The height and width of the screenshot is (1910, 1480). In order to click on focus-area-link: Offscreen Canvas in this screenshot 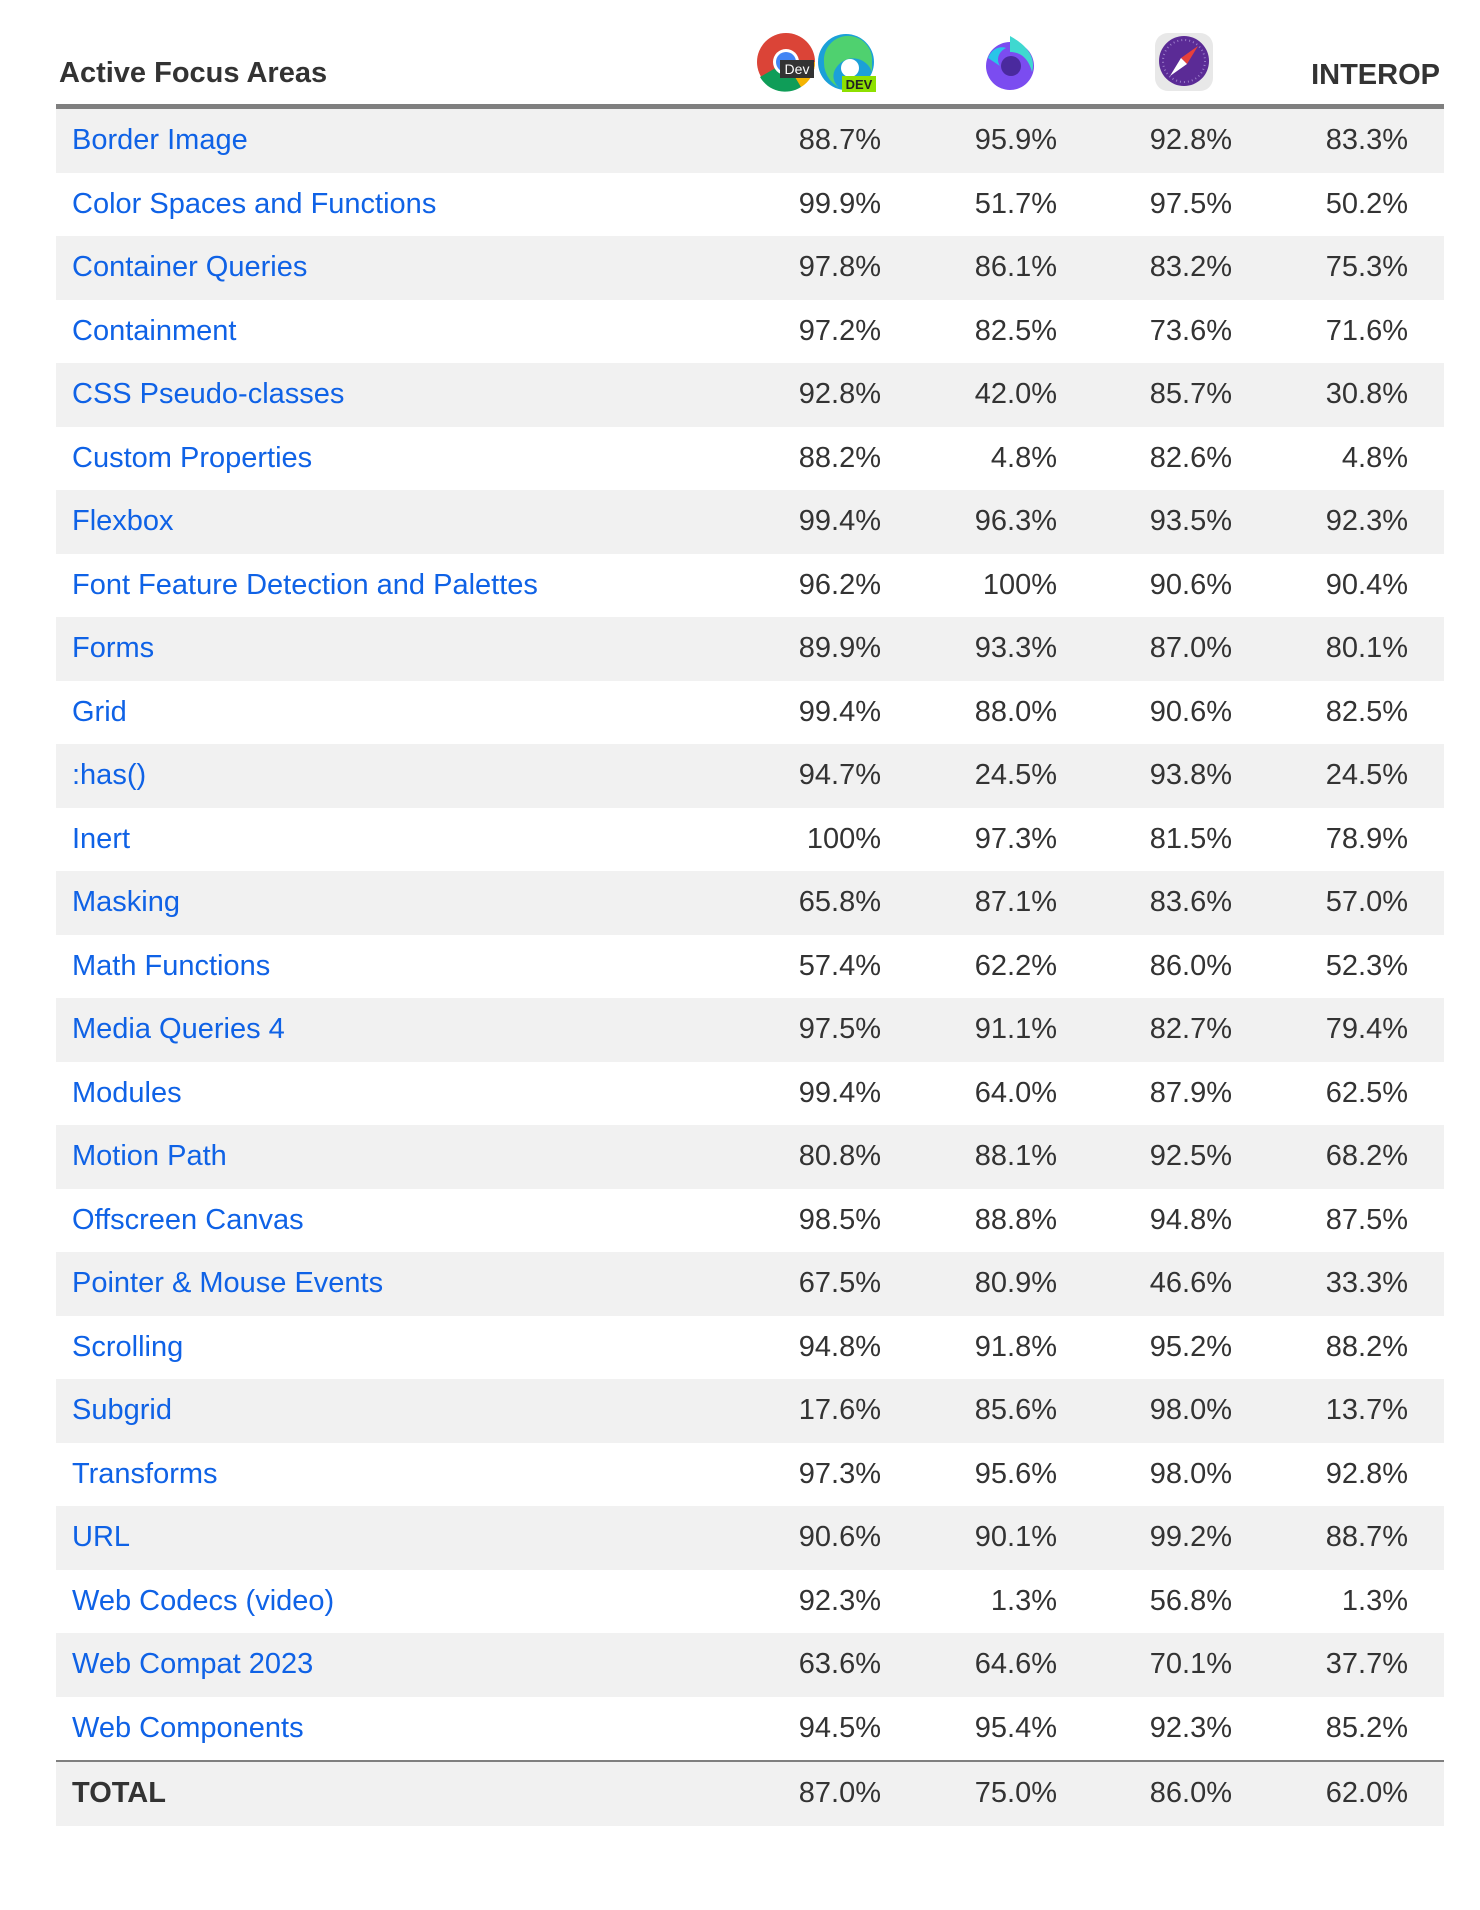, I will do `click(188, 1219)`.